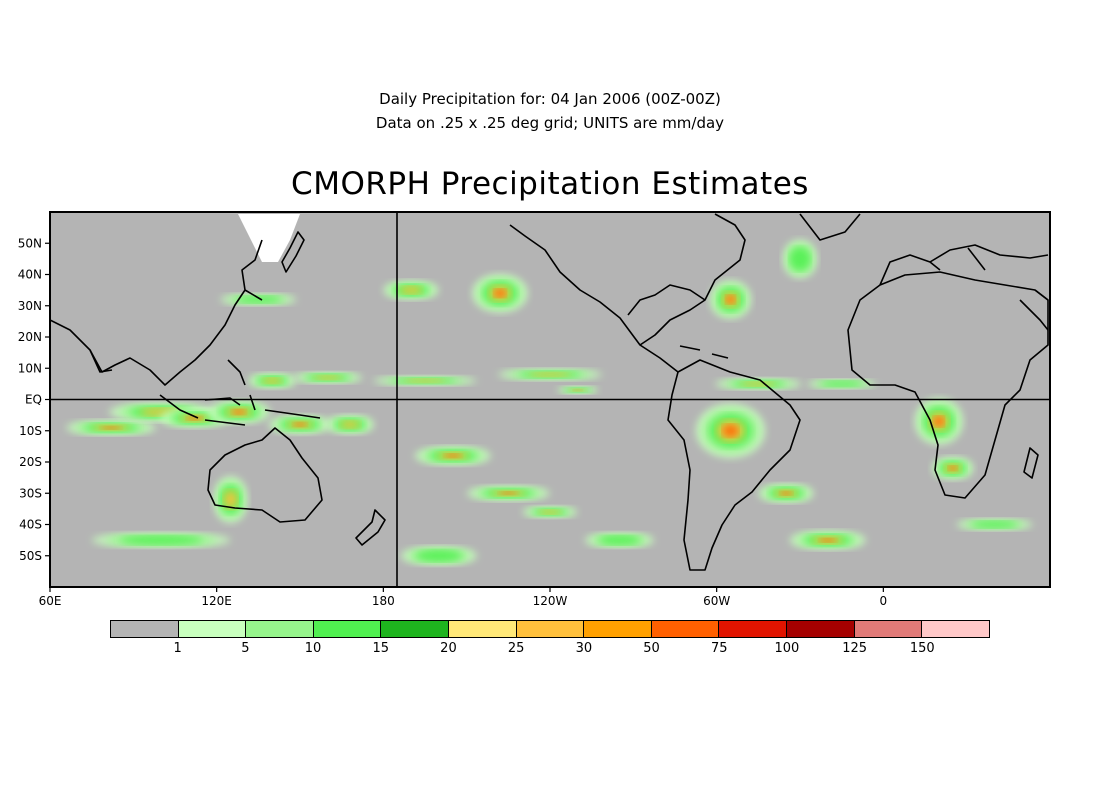 This screenshot has width=1100, height=800. I want to click on coastline-europe, so click(964, 265).